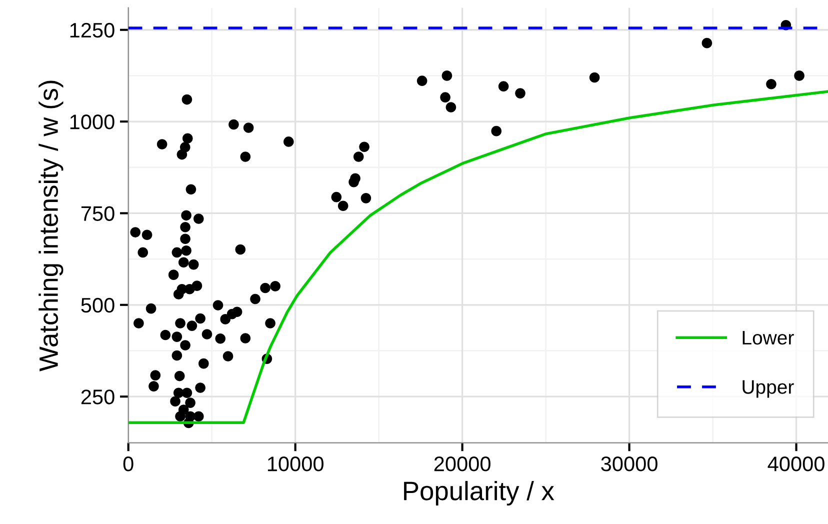 The width and height of the screenshot is (828, 524). What do you see at coordinates (462, 464) in the screenshot?
I see `x-tick-label: 20000` at bounding box center [462, 464].